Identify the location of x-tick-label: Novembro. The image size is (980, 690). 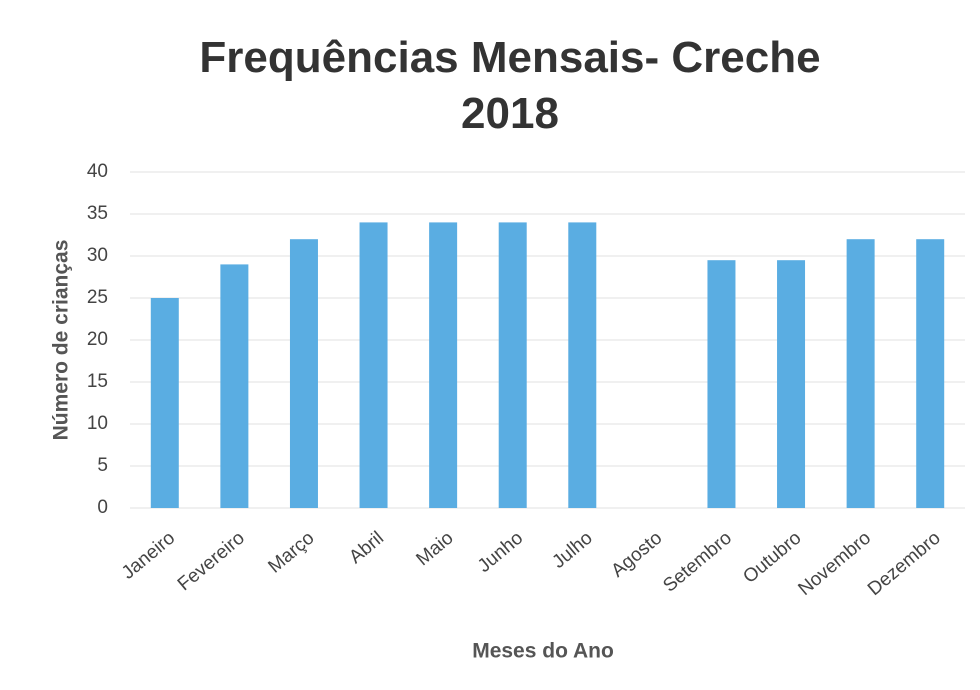
(834, 564).